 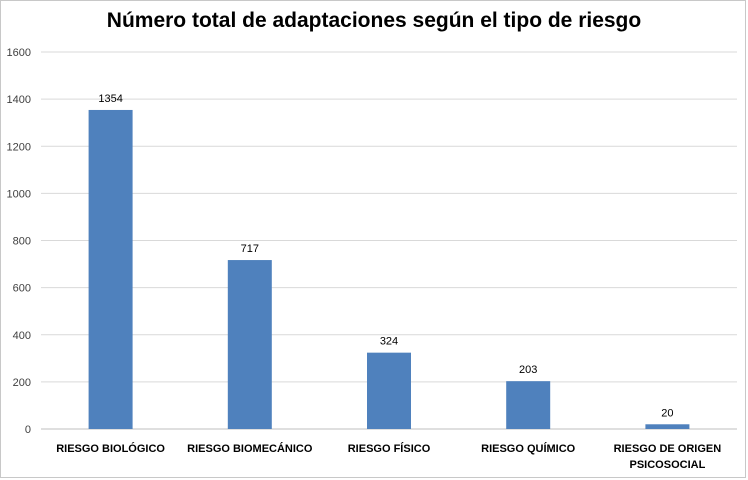 I want to click on y-tick-label: 1600, so click(x=19, y=53).